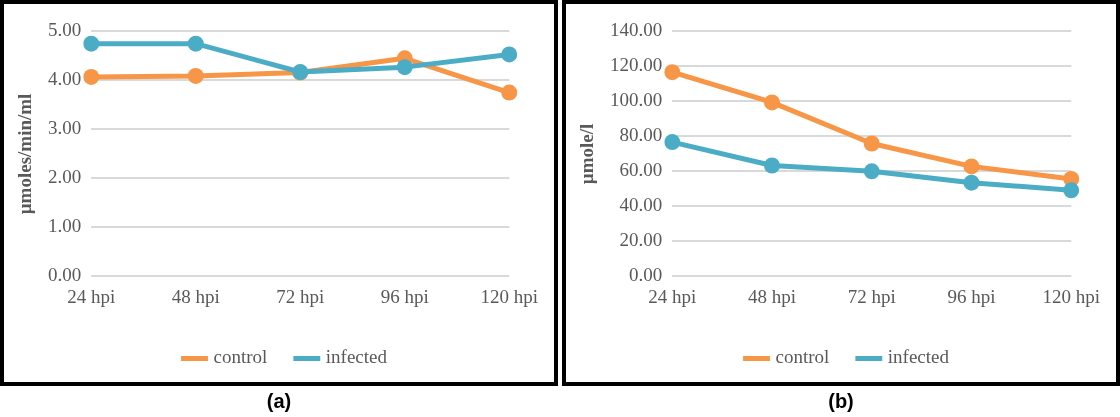 The height and width of the screenshot is (417, 1120). What do you see at coordinates (65, 30) in the screenshot?
I see `y-tick-label: 5.00` at bounding box center [65, 30].